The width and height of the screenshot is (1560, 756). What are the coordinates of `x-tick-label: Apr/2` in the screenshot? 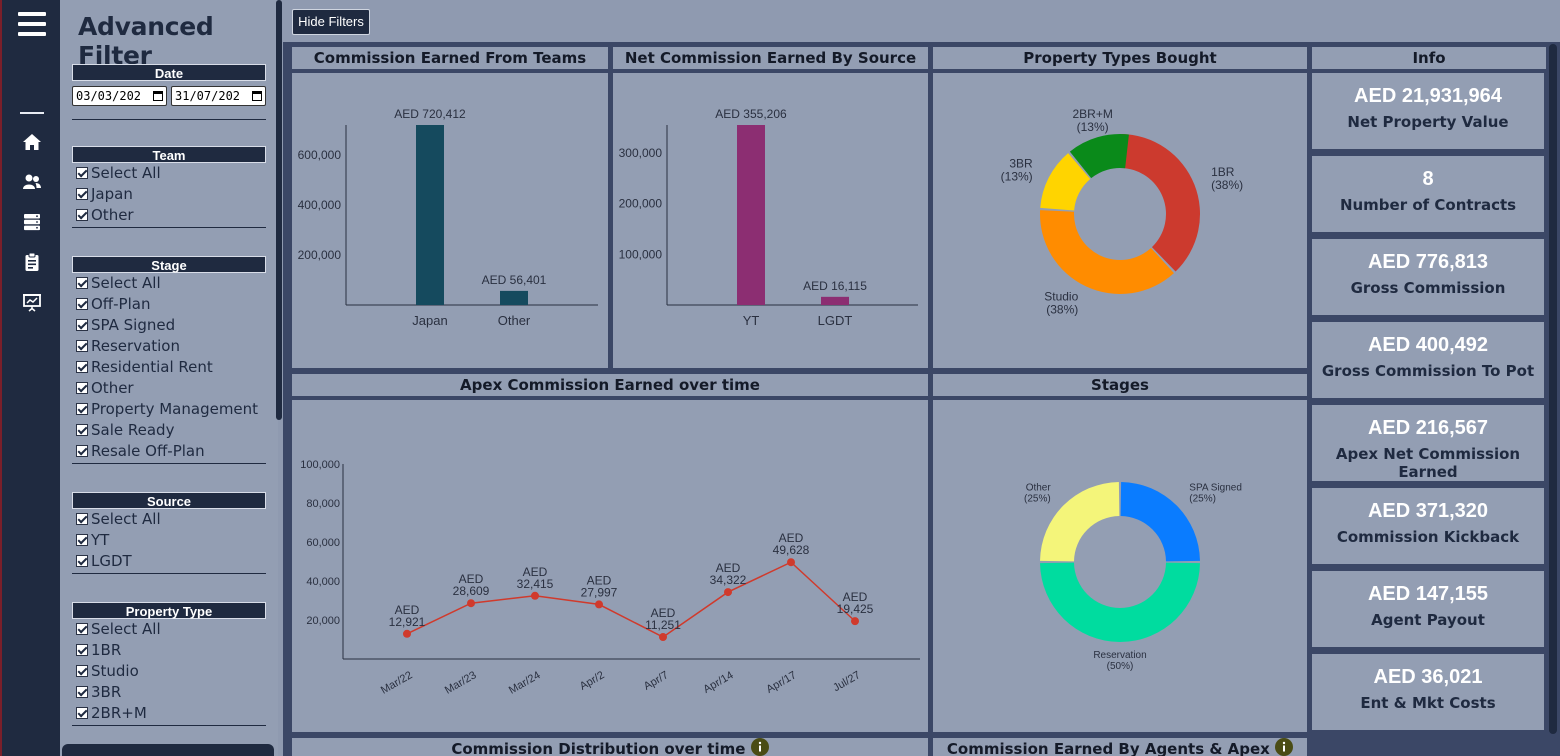 It's located at (592, 681).